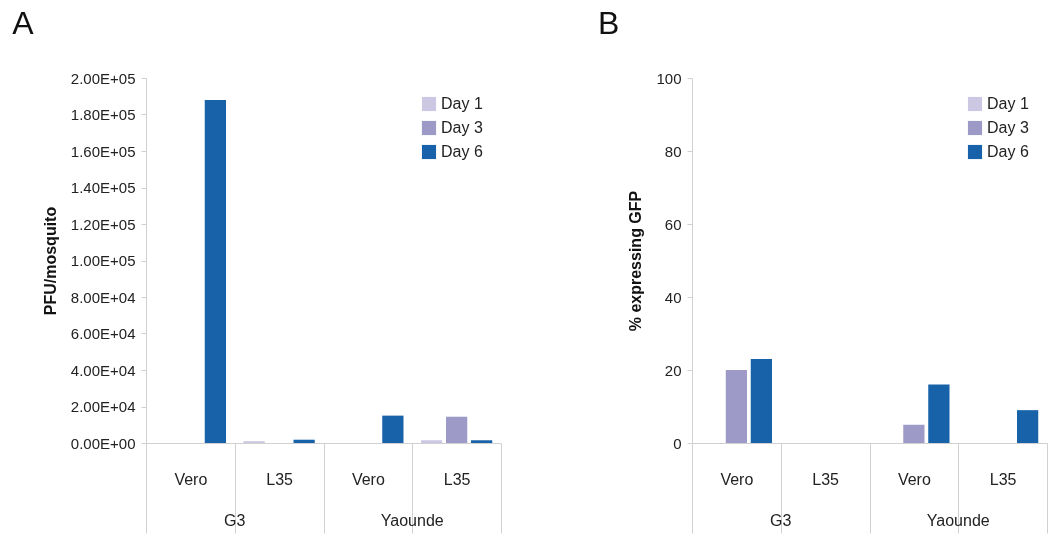  I want to click on y-tick-label: 100, so click(669, 78).